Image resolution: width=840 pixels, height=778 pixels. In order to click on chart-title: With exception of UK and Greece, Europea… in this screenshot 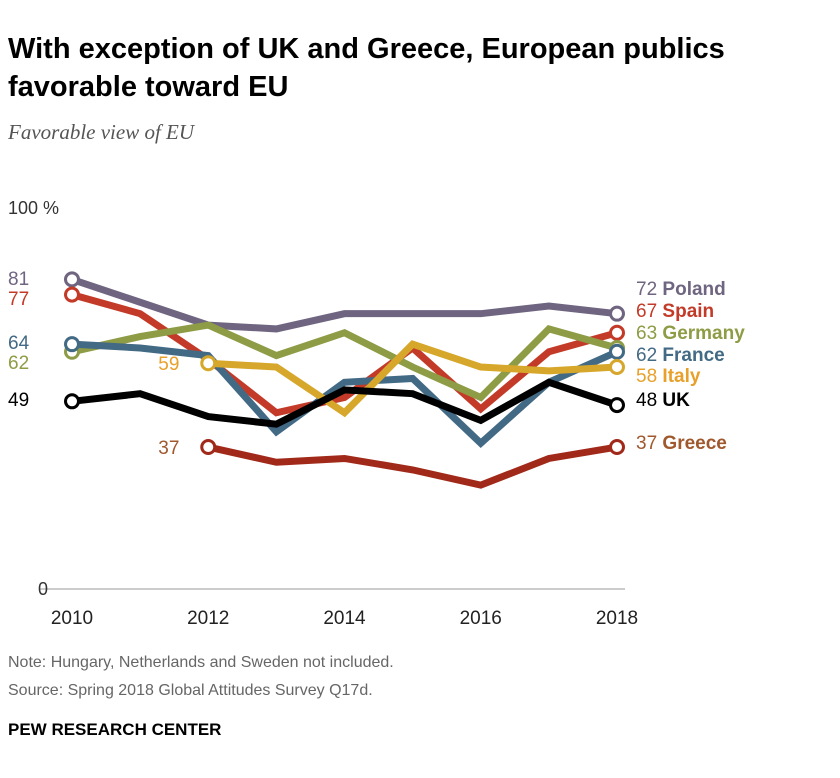, I will do `click(366, 68)`.